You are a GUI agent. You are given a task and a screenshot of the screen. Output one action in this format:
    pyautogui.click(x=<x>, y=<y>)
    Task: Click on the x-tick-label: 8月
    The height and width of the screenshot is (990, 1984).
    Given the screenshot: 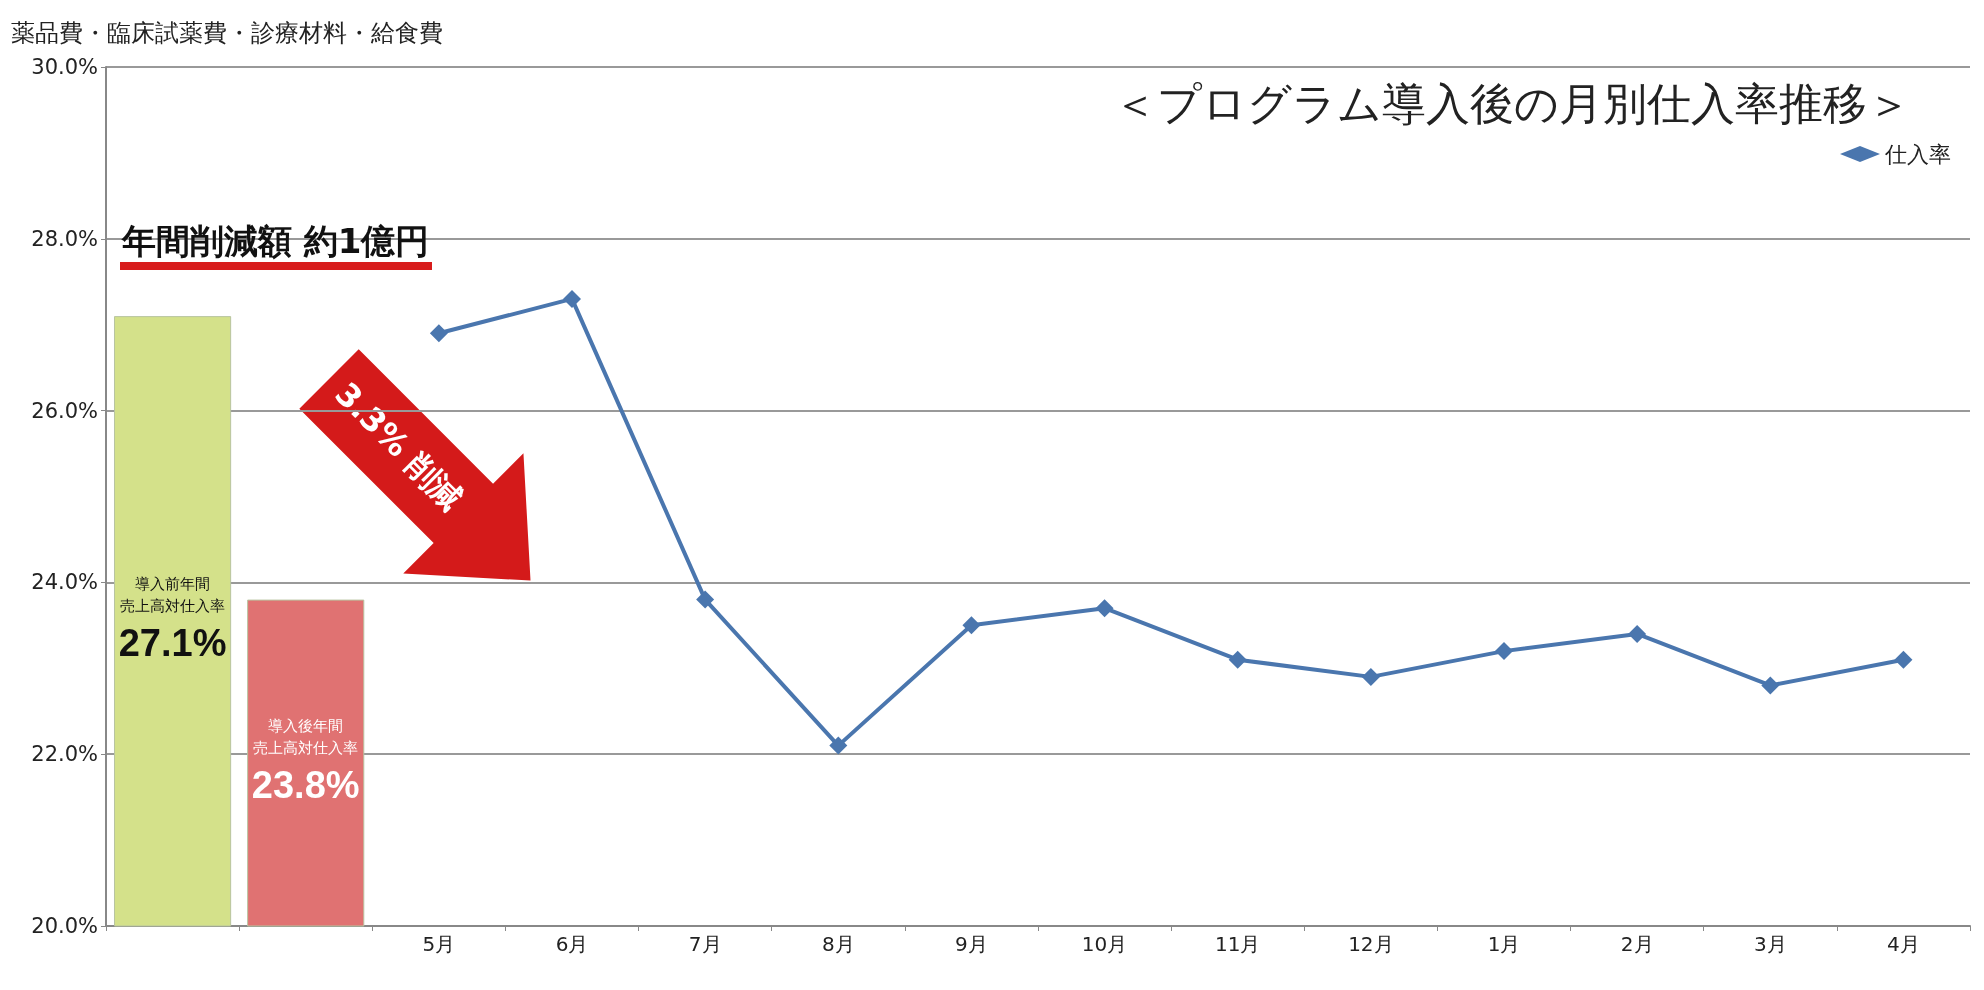 What is the action you would take?
    pyautogui.click(x=838, y=944)
    